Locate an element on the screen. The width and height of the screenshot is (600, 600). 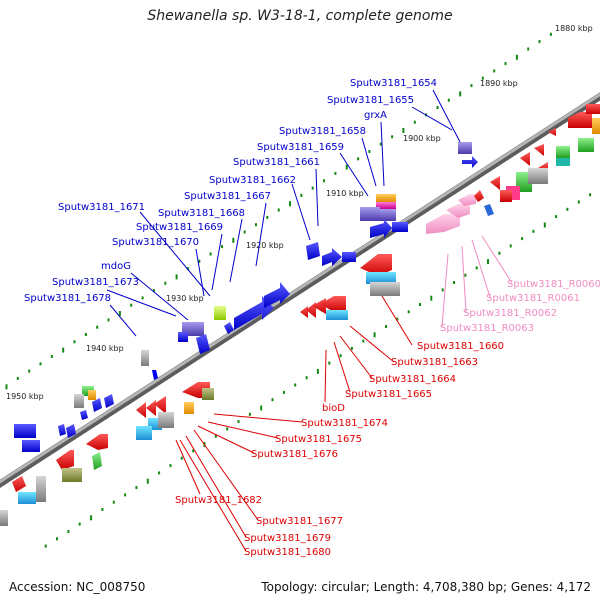
gene-label: Sputw3181_1660 is located at coordinates (460, 346).